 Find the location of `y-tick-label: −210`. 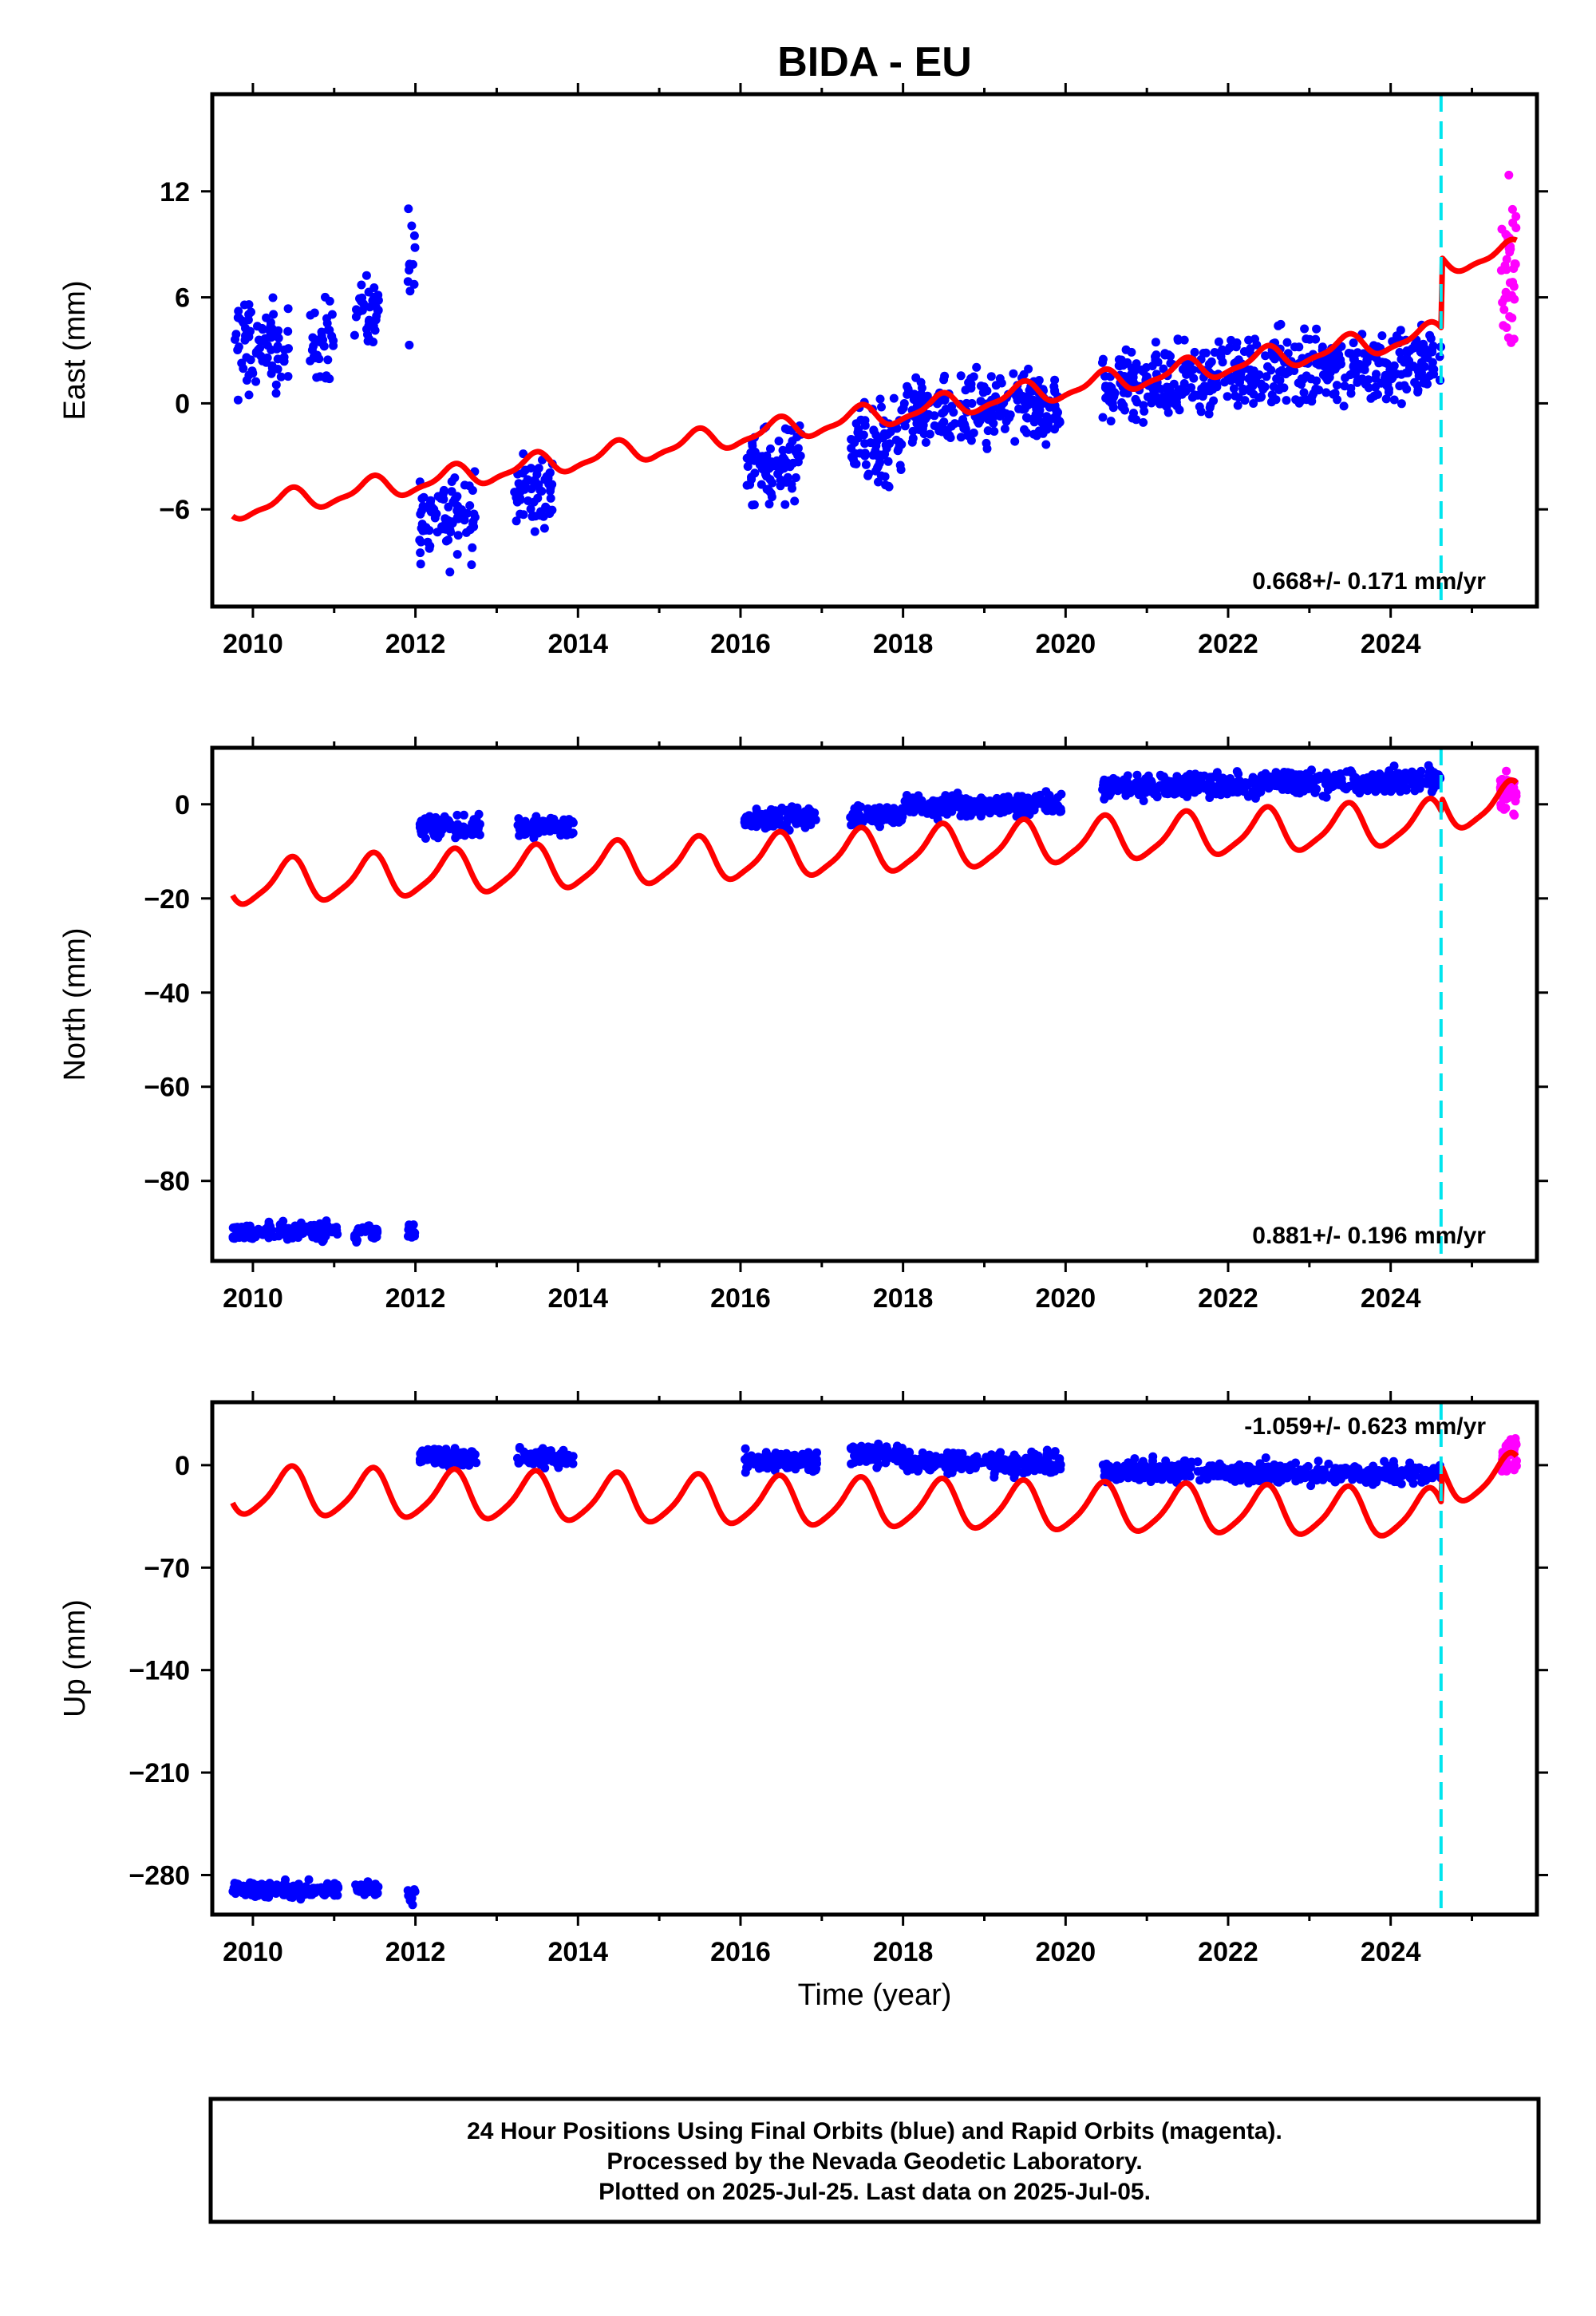

y-tick-label: −210 is located at coordinates (159, 1773).